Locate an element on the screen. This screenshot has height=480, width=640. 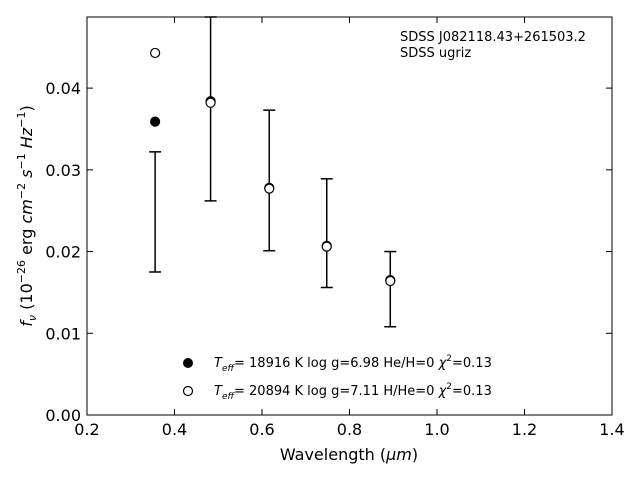
x-tick-label: 0.6 is located at coordinates (261, 429).